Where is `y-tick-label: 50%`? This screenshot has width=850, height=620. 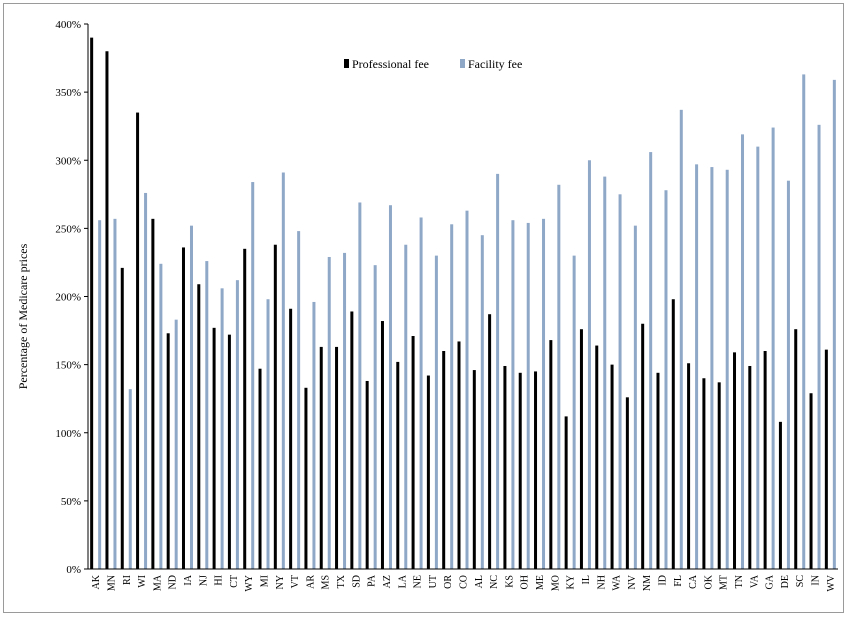 y-tick-label: 50% is located at coordinates (71, 502).